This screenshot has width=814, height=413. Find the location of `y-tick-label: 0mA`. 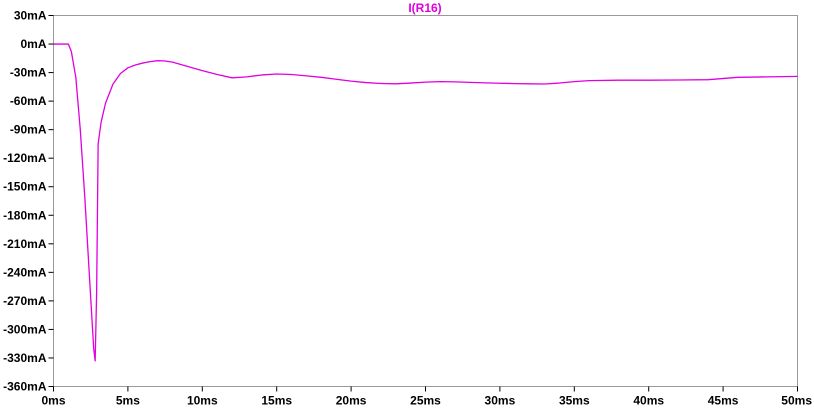

y-tick-label: 0mA is located at coordinates (33, 44).